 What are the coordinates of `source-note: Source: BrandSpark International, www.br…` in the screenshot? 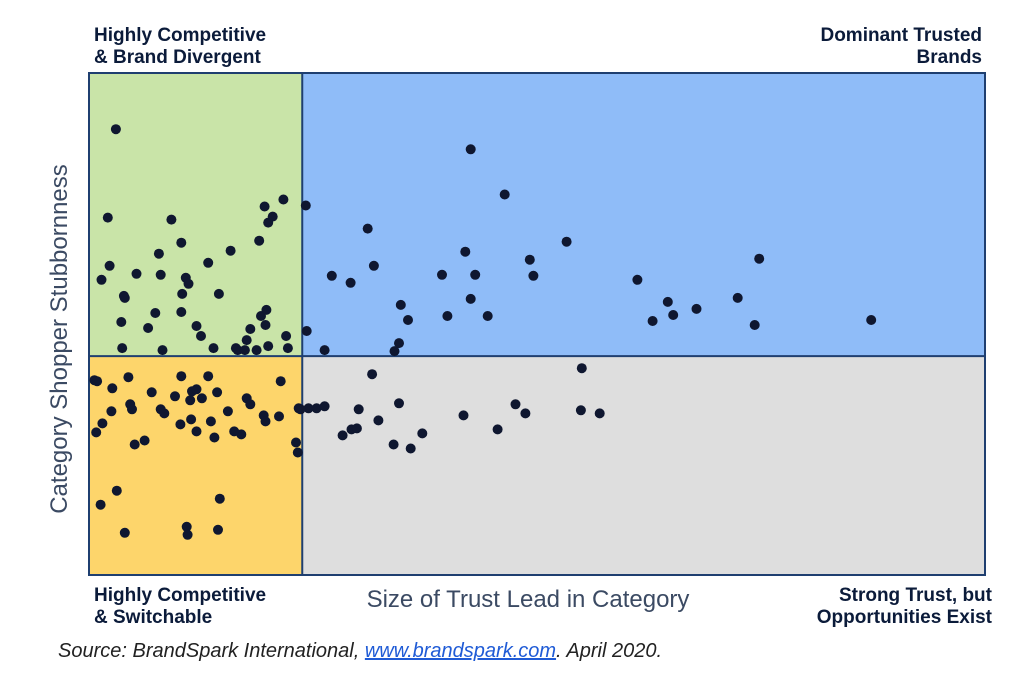 It's located at (360, 651).